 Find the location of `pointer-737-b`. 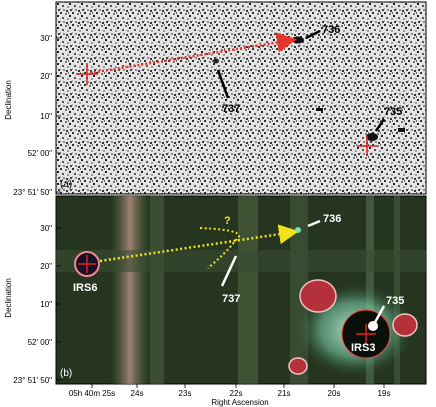

pointer-737-b is located at coordinates (229, 271).